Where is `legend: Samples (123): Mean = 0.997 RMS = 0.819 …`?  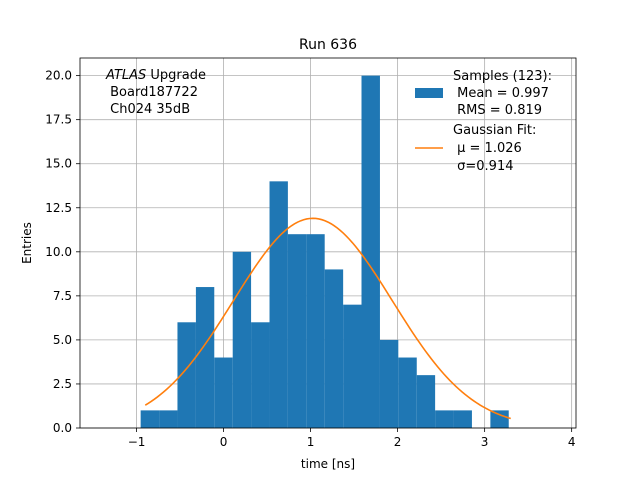 legend: Samples (123): Mean = 0.997 RMS = 0.819 … is located at coordinates (483, 121).